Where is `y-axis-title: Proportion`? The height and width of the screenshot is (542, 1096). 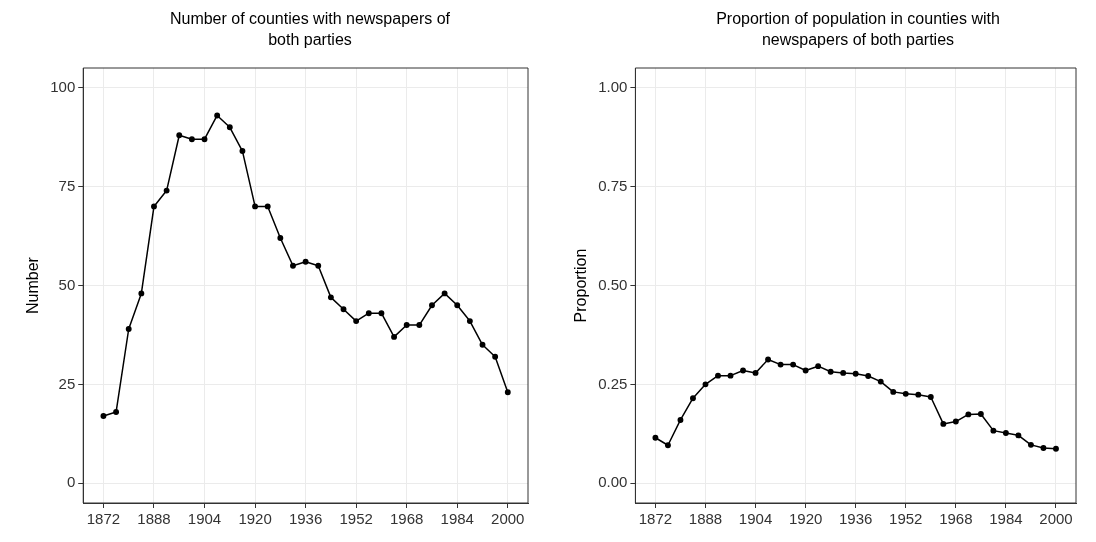 y-axis-title: Proportion is located at coordinates (581, 285).